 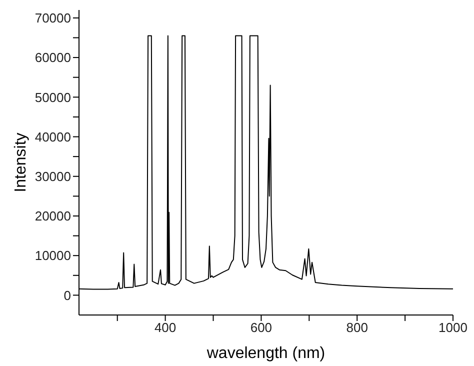 What do you see at coordinates (52, 58) in the screenshot?
I see `y-tick-label: 60000` at bounding box center [52, 58].